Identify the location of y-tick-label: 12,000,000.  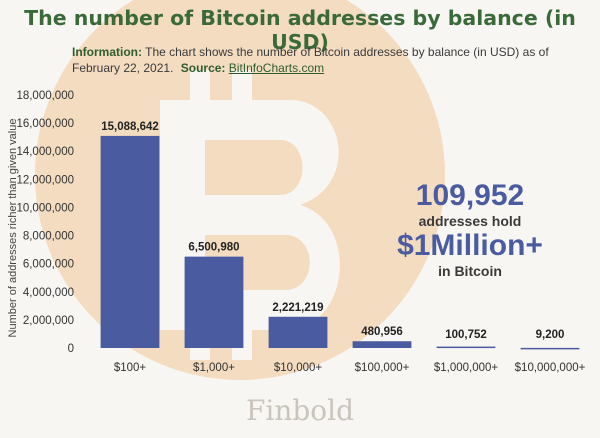
(45, 180).